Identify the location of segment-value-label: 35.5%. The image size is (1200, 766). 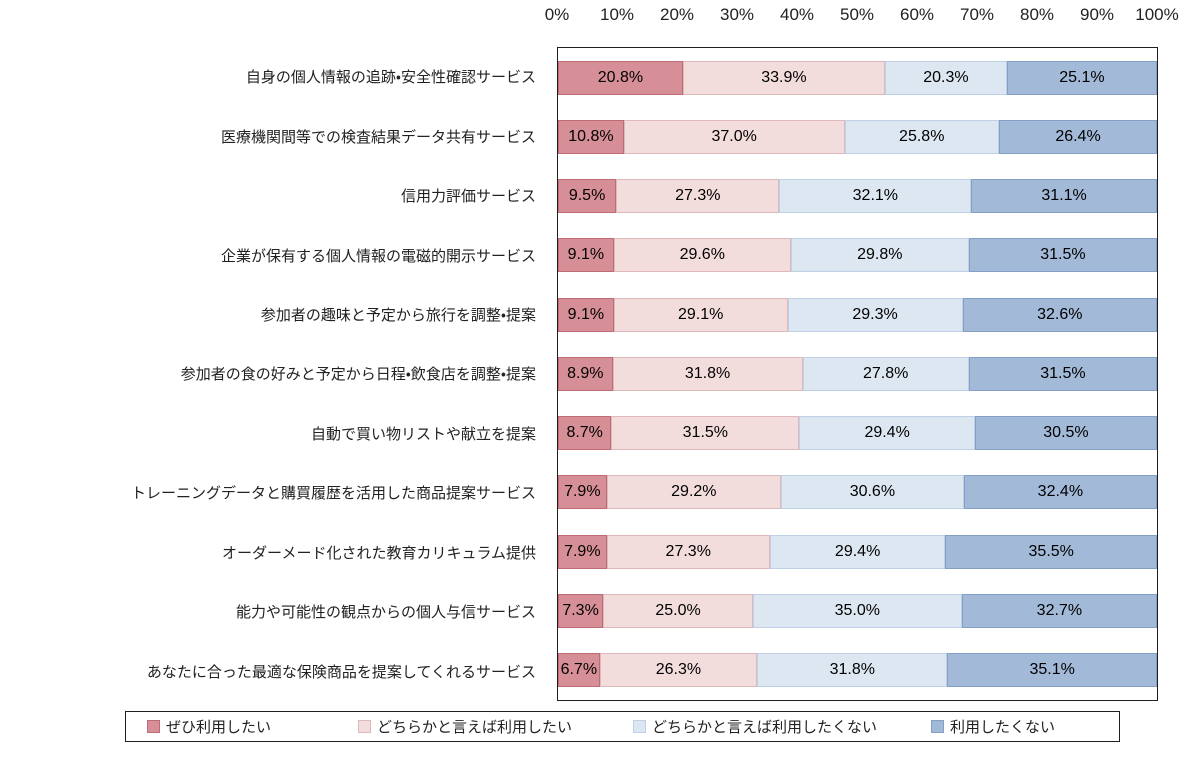
(1051, 551).